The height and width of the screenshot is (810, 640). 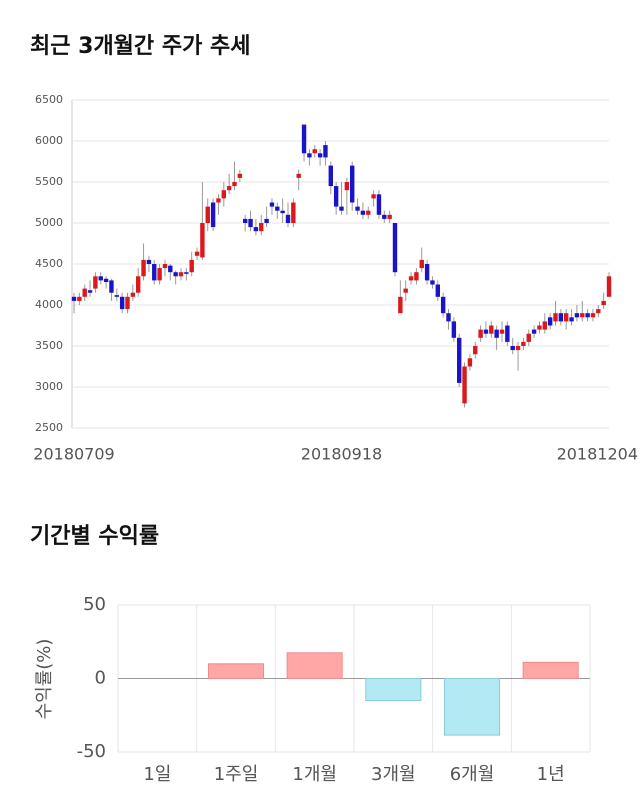 I want to click on y-tick-label: -50, so click(x=91, y=751).